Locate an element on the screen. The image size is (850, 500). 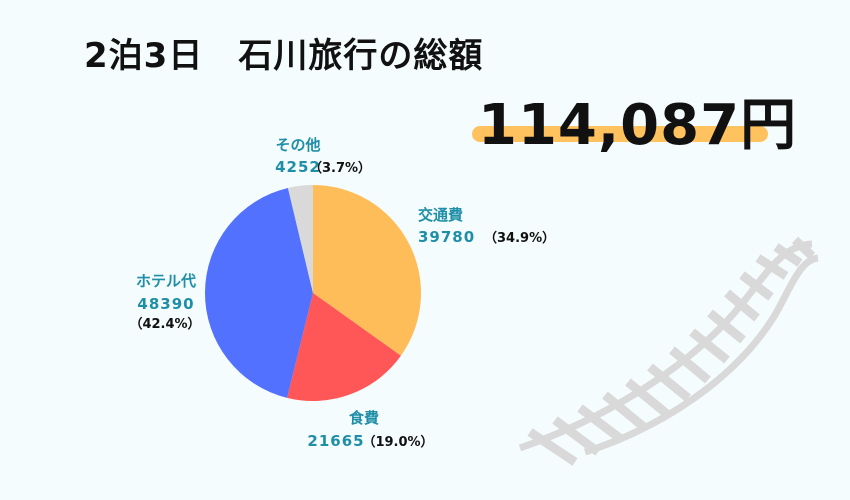
slice-value-2: 21665 is located at coordinates (335, 441).